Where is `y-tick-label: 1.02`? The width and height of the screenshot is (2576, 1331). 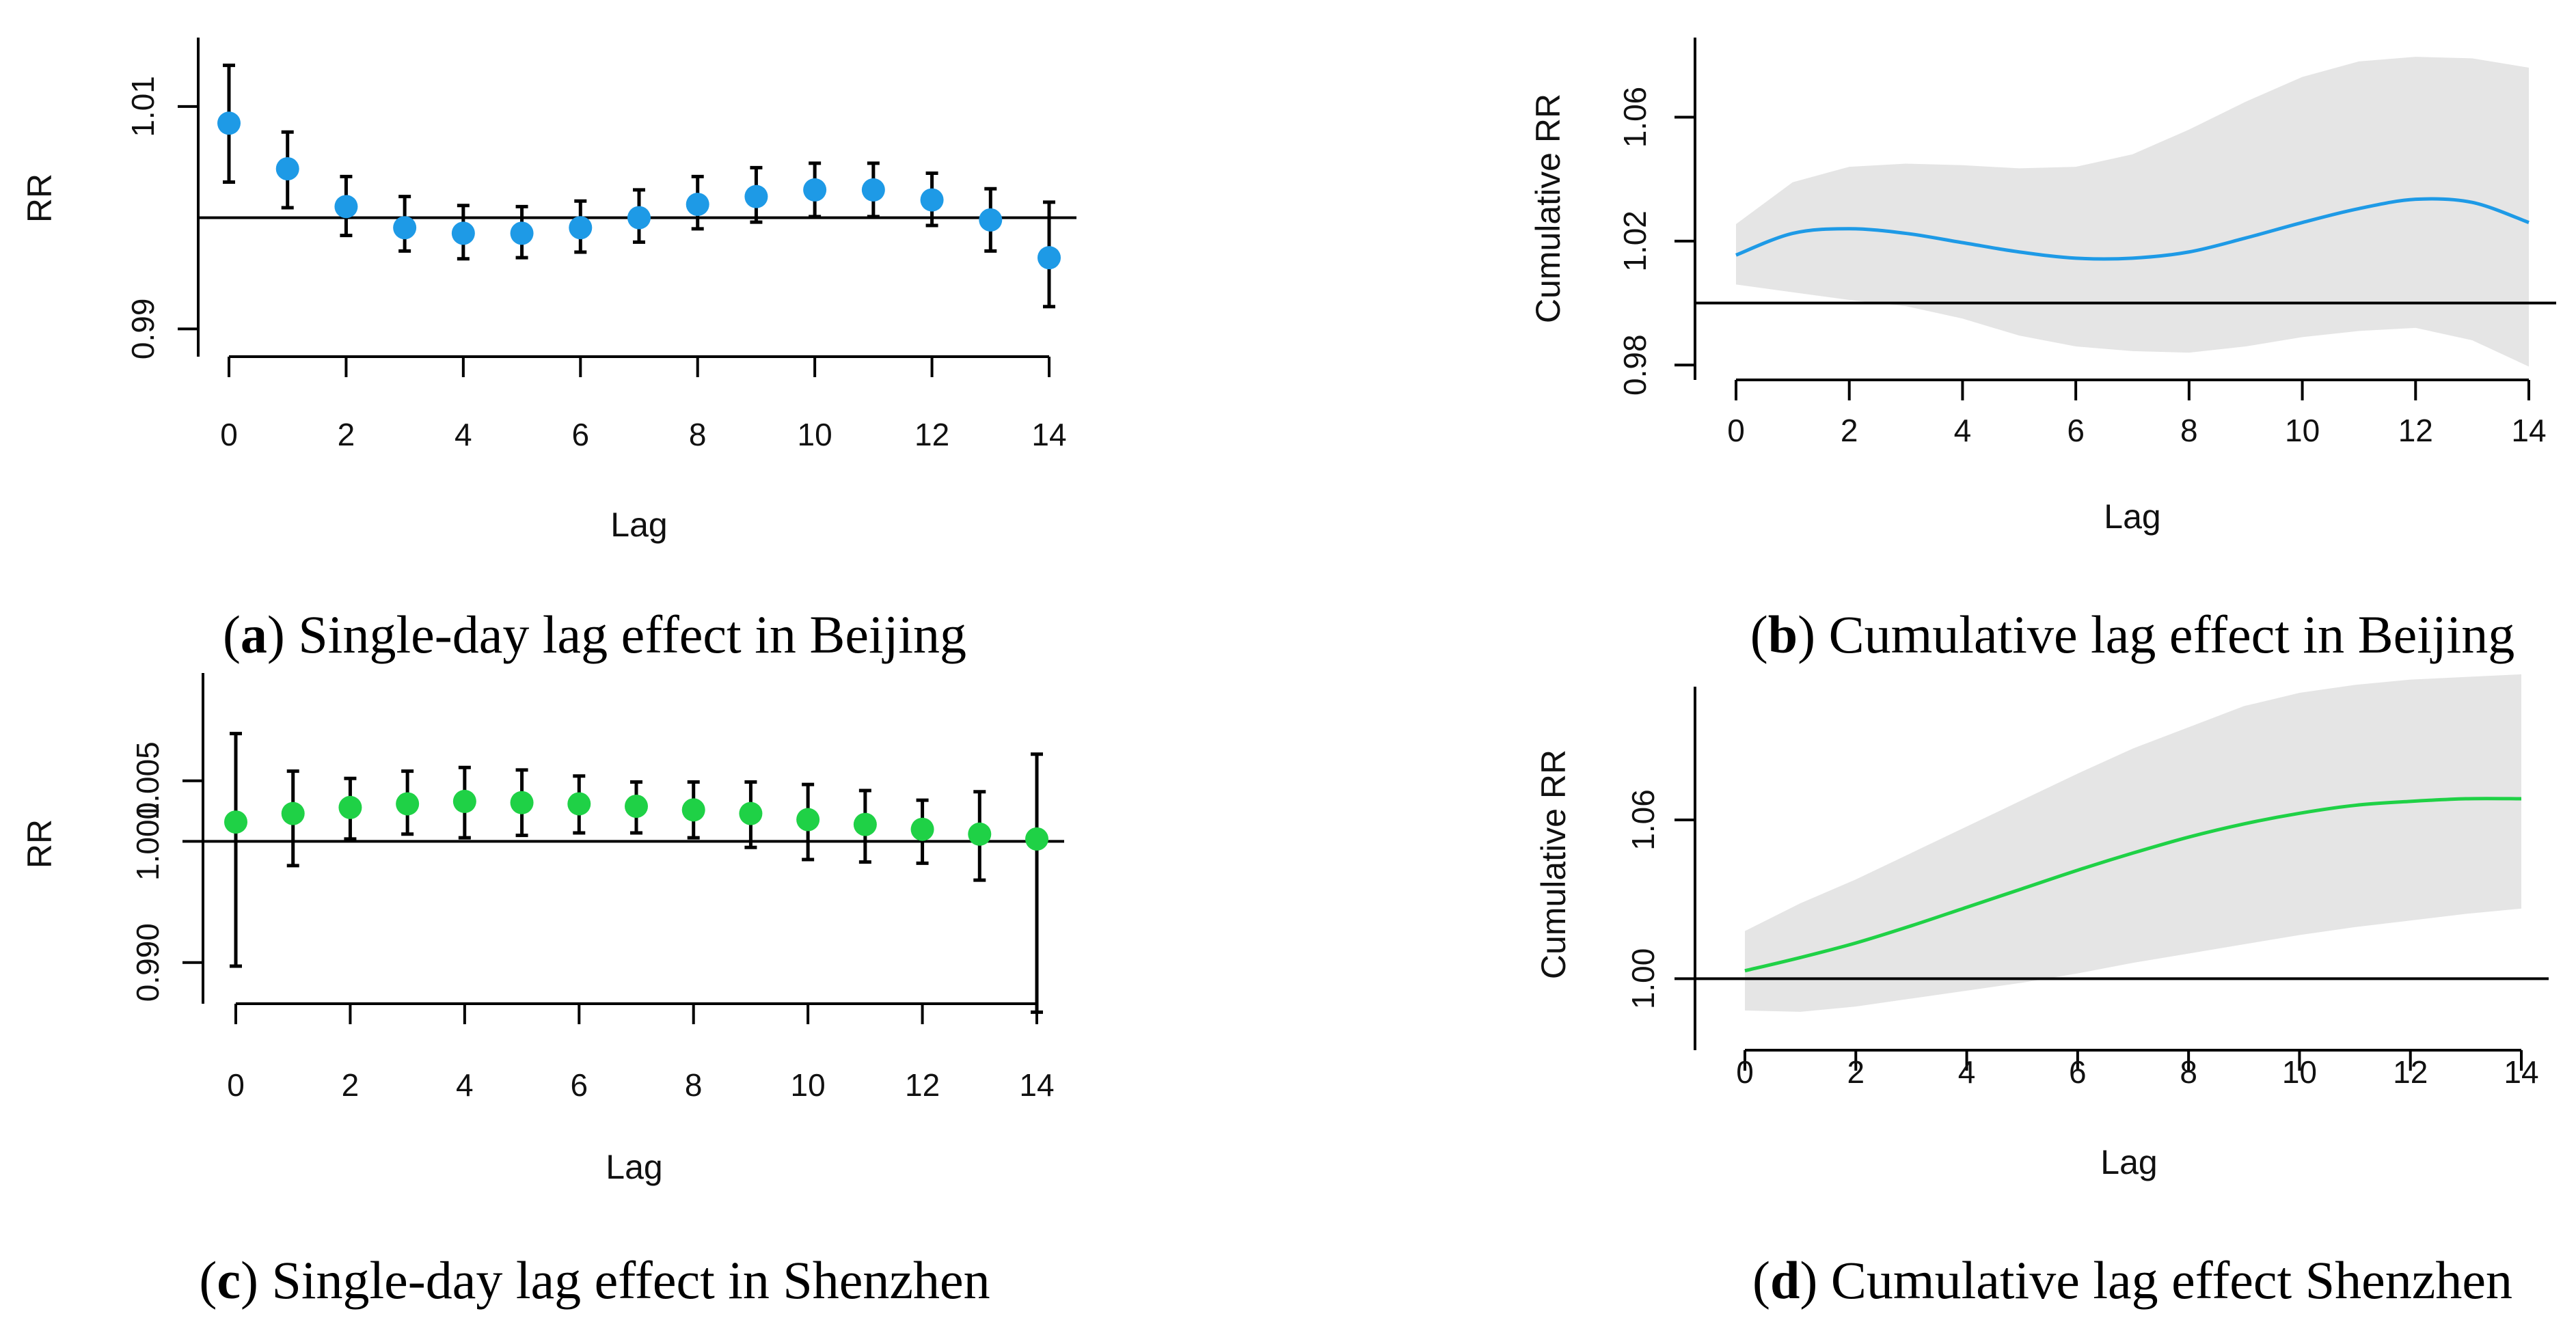 y-tick-label: 1.02 is located at coordinates (1635, 241).